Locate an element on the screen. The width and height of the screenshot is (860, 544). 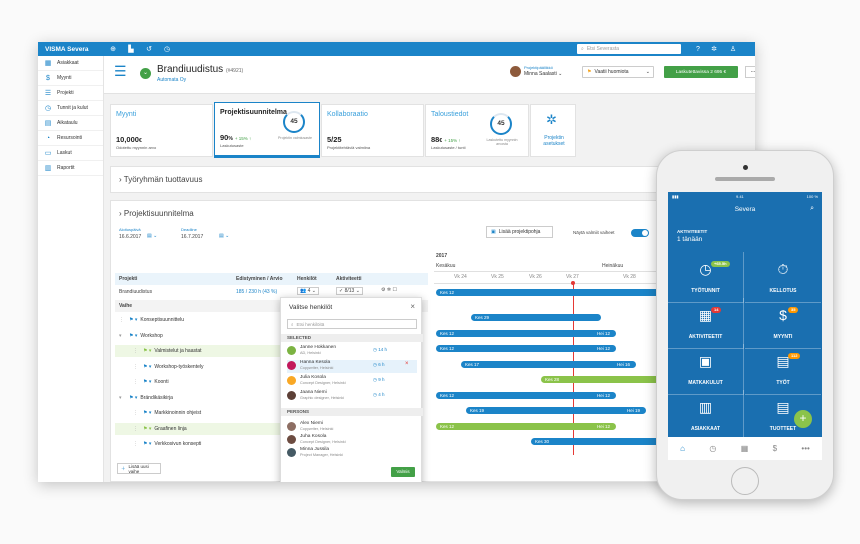
settings-icon: ✲ is located at coordinates (714, 49).